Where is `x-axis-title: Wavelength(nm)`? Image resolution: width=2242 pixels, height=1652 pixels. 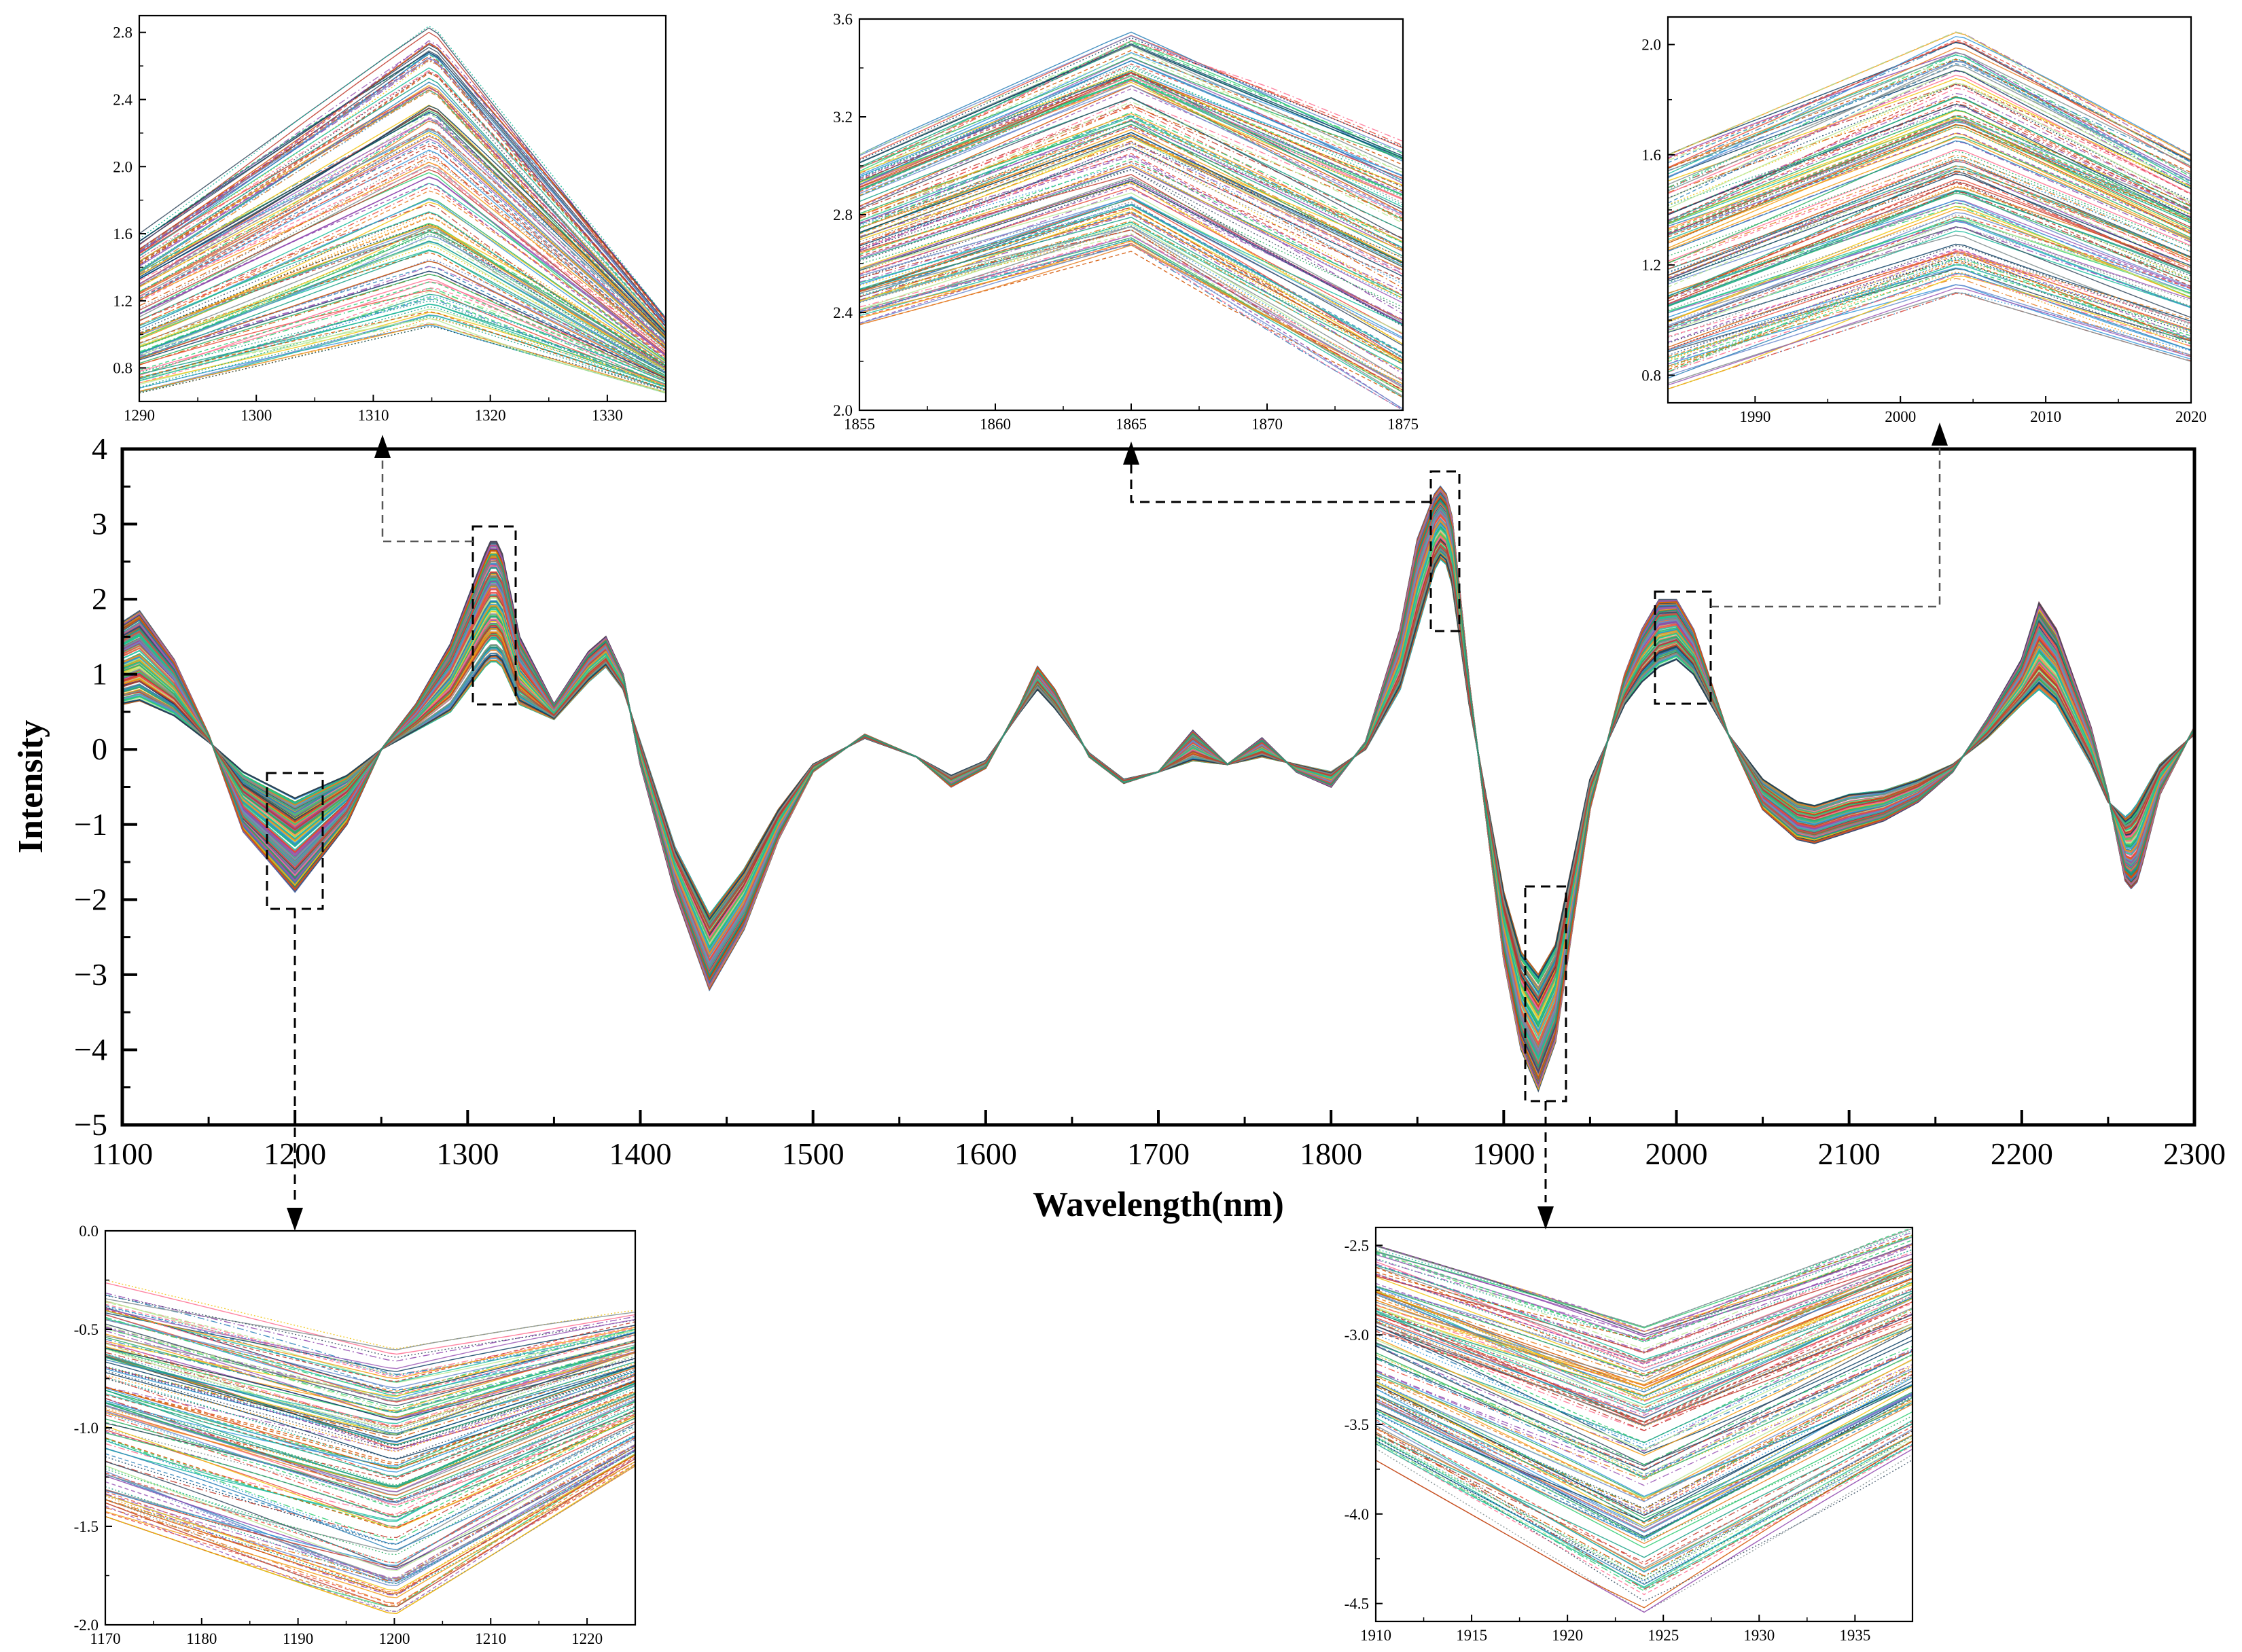 x-axis-title: Wavelength(nm) is located at coordinates (1159, 1204).